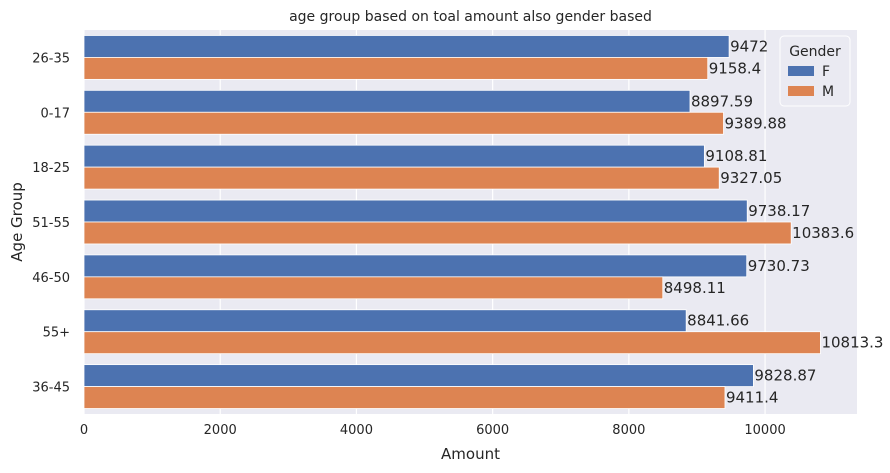 The height and width of the screenshot is (473, 890). What do you see at coordinates (51, 278) in the screenshot?
I see `y-tick-label: 46-50` at bounding box center [51, 278].